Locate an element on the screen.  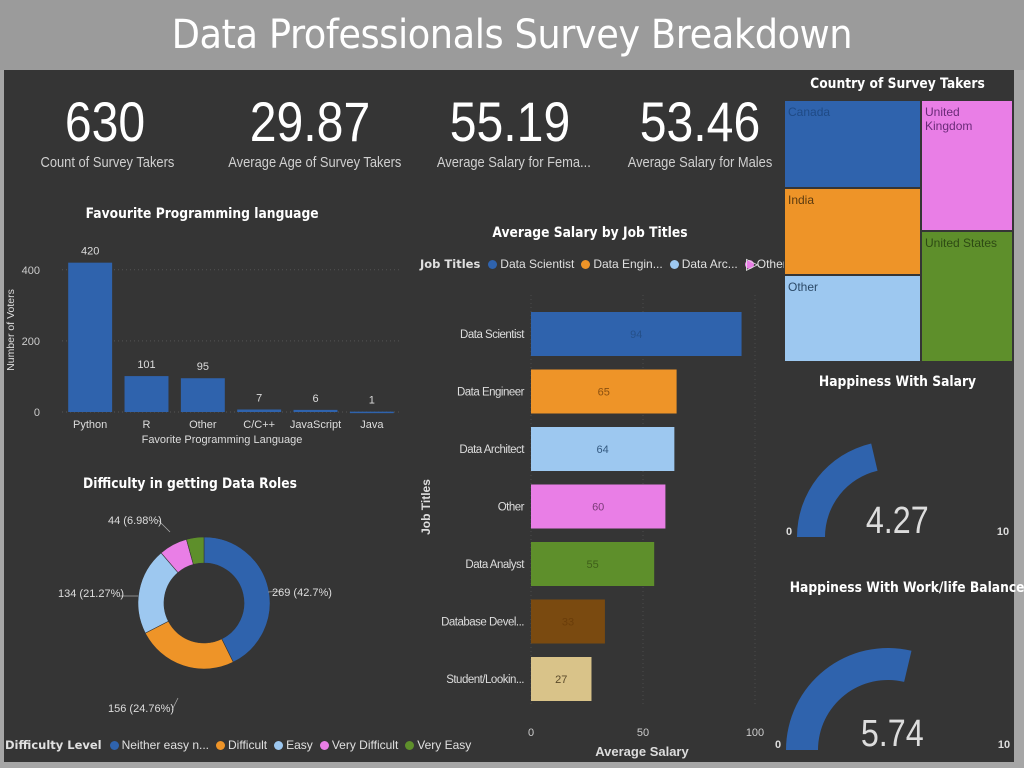
kpi-card-male-salary: 53.46 Average Salary for Males is located at coordinates (700, 130).